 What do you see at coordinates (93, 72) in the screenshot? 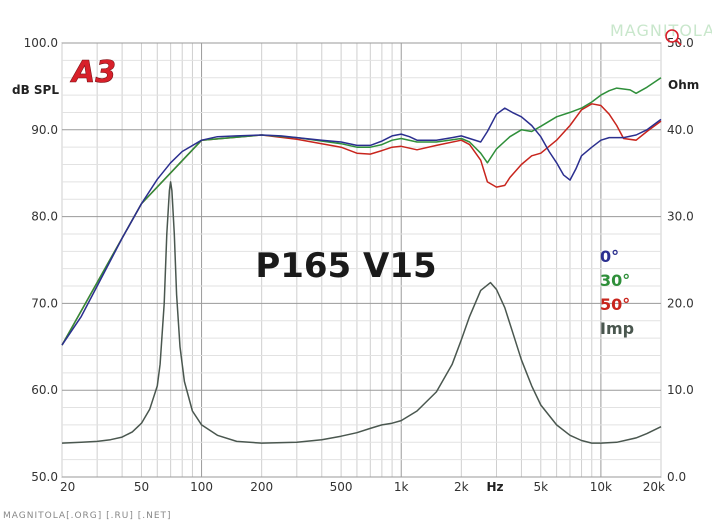
I see `logo-a3: A3` at bounding box center [93, 72].